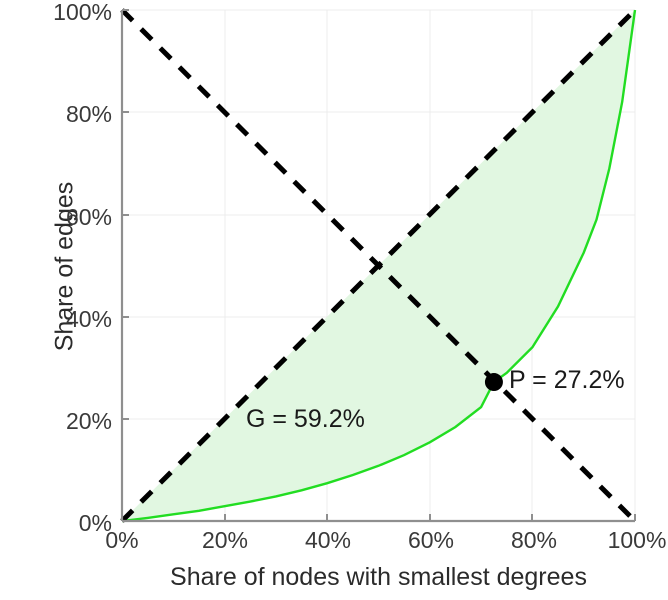 This screenshot has height=600, width=668. I want to click on x-tick-label-80: 80%, so click(534, 540).